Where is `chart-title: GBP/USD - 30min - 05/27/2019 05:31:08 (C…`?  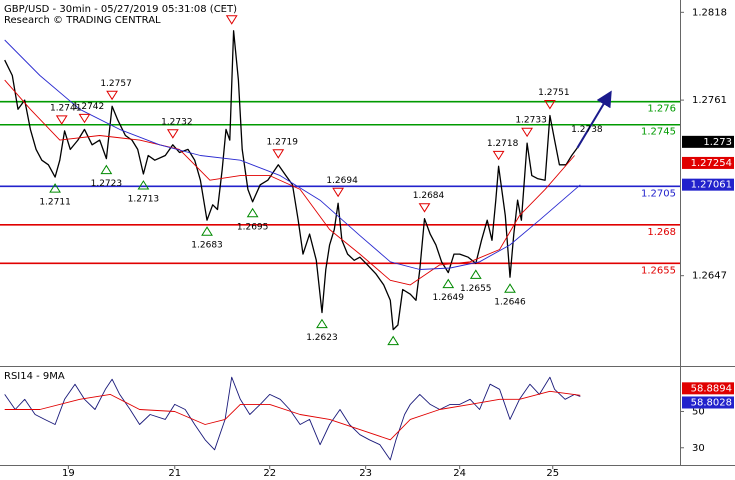 chart-title: GBP/USD - 30min - 05/27/2019 05:31:08 (C… is located at coordinates (120, 9).